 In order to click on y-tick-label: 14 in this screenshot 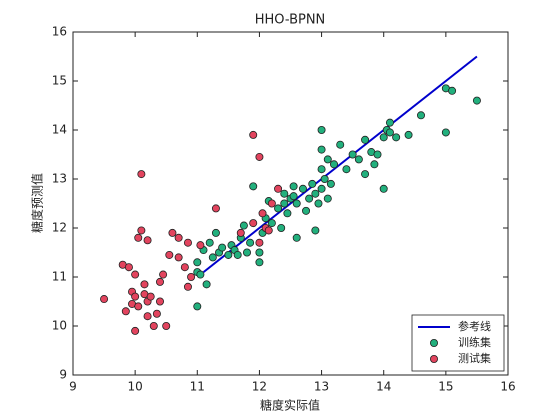, I will do `click(59, 130)`.